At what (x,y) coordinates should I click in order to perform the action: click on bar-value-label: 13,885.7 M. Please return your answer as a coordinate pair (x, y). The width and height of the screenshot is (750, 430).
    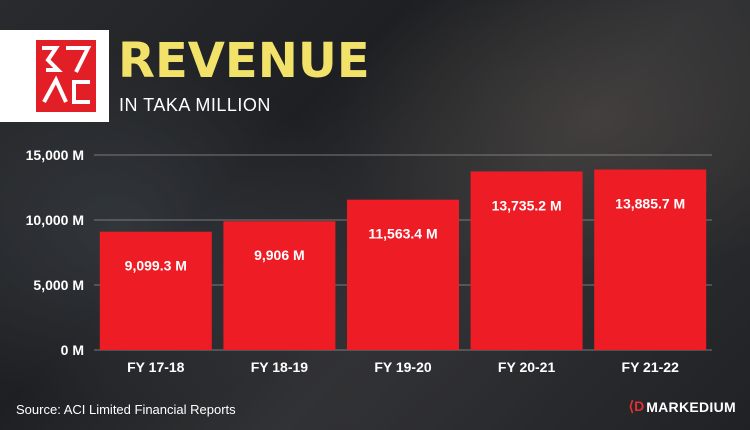
    Looking at the image, I should click on (650, 203).